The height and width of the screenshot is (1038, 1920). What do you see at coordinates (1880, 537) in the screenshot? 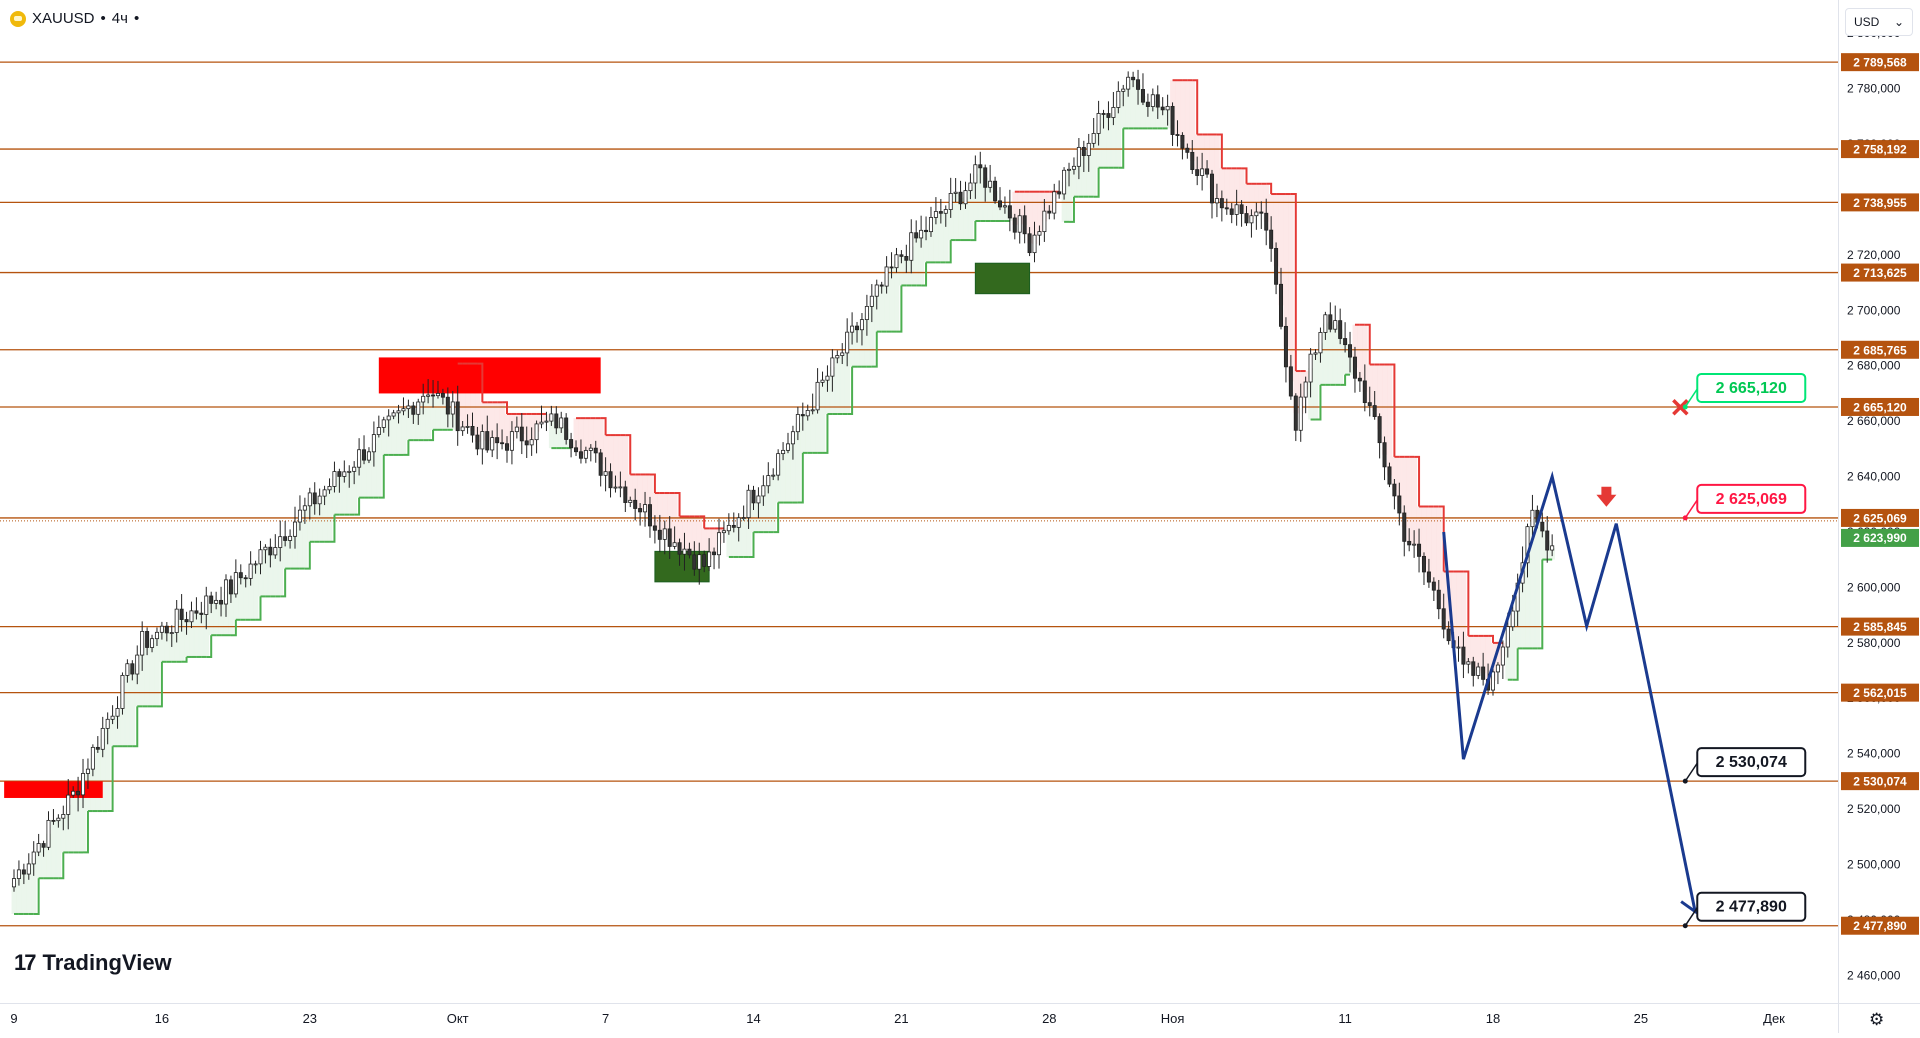
I see `current-price-tag: 2 623,990` at bounding box center [1880, 537].